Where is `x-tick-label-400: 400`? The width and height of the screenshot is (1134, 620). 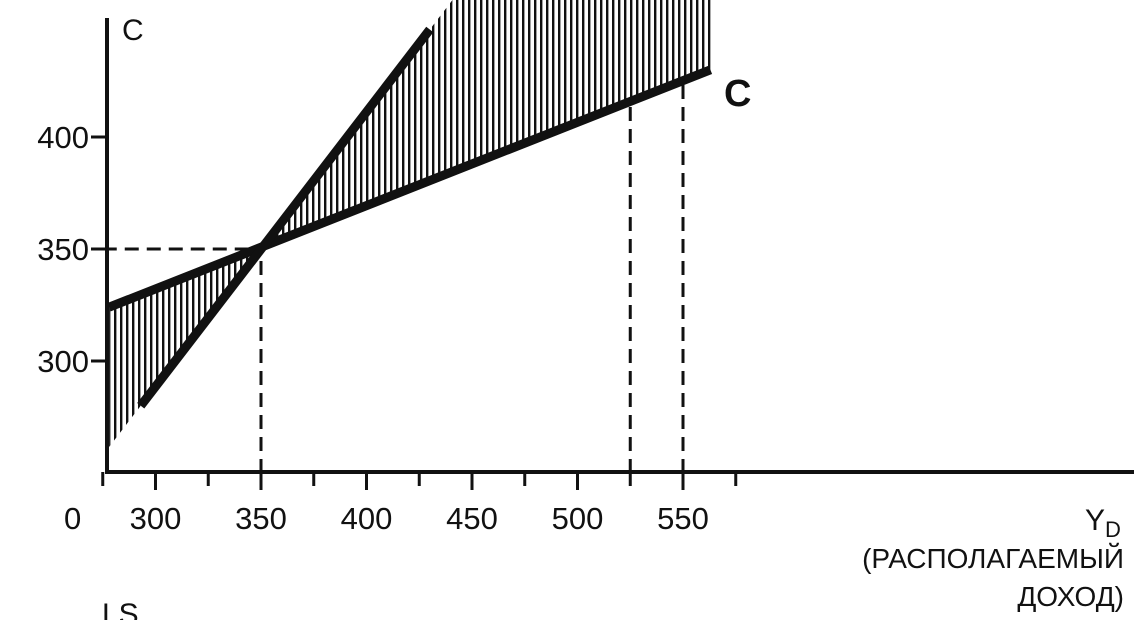 x-tick-label-400: 400 is located at coordinates (367, 518).